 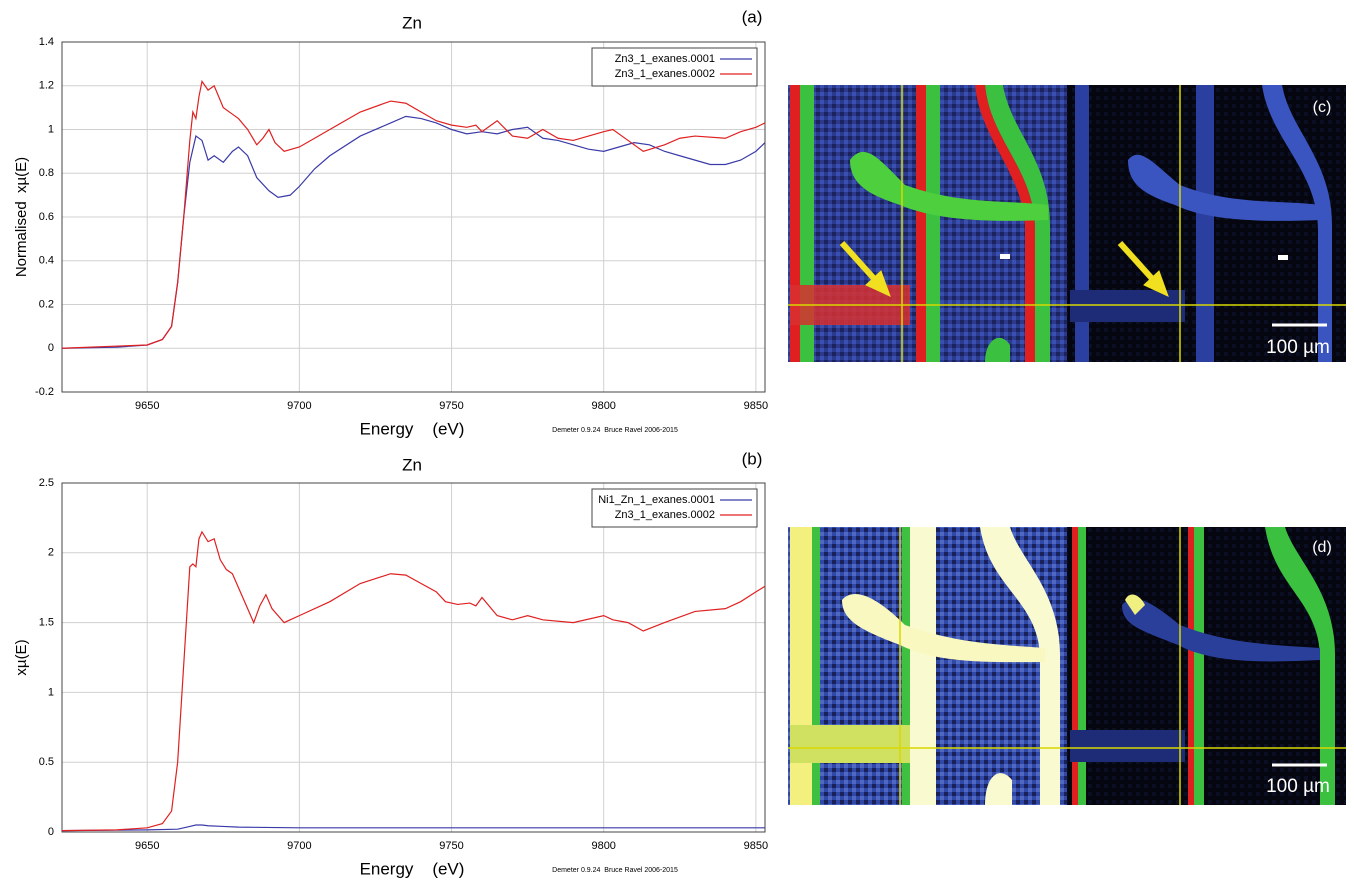 What do you see at coordinates (1322, 107) in the screenshot?
I see `panel-label: (c)` at bounding box center [1322, 107].